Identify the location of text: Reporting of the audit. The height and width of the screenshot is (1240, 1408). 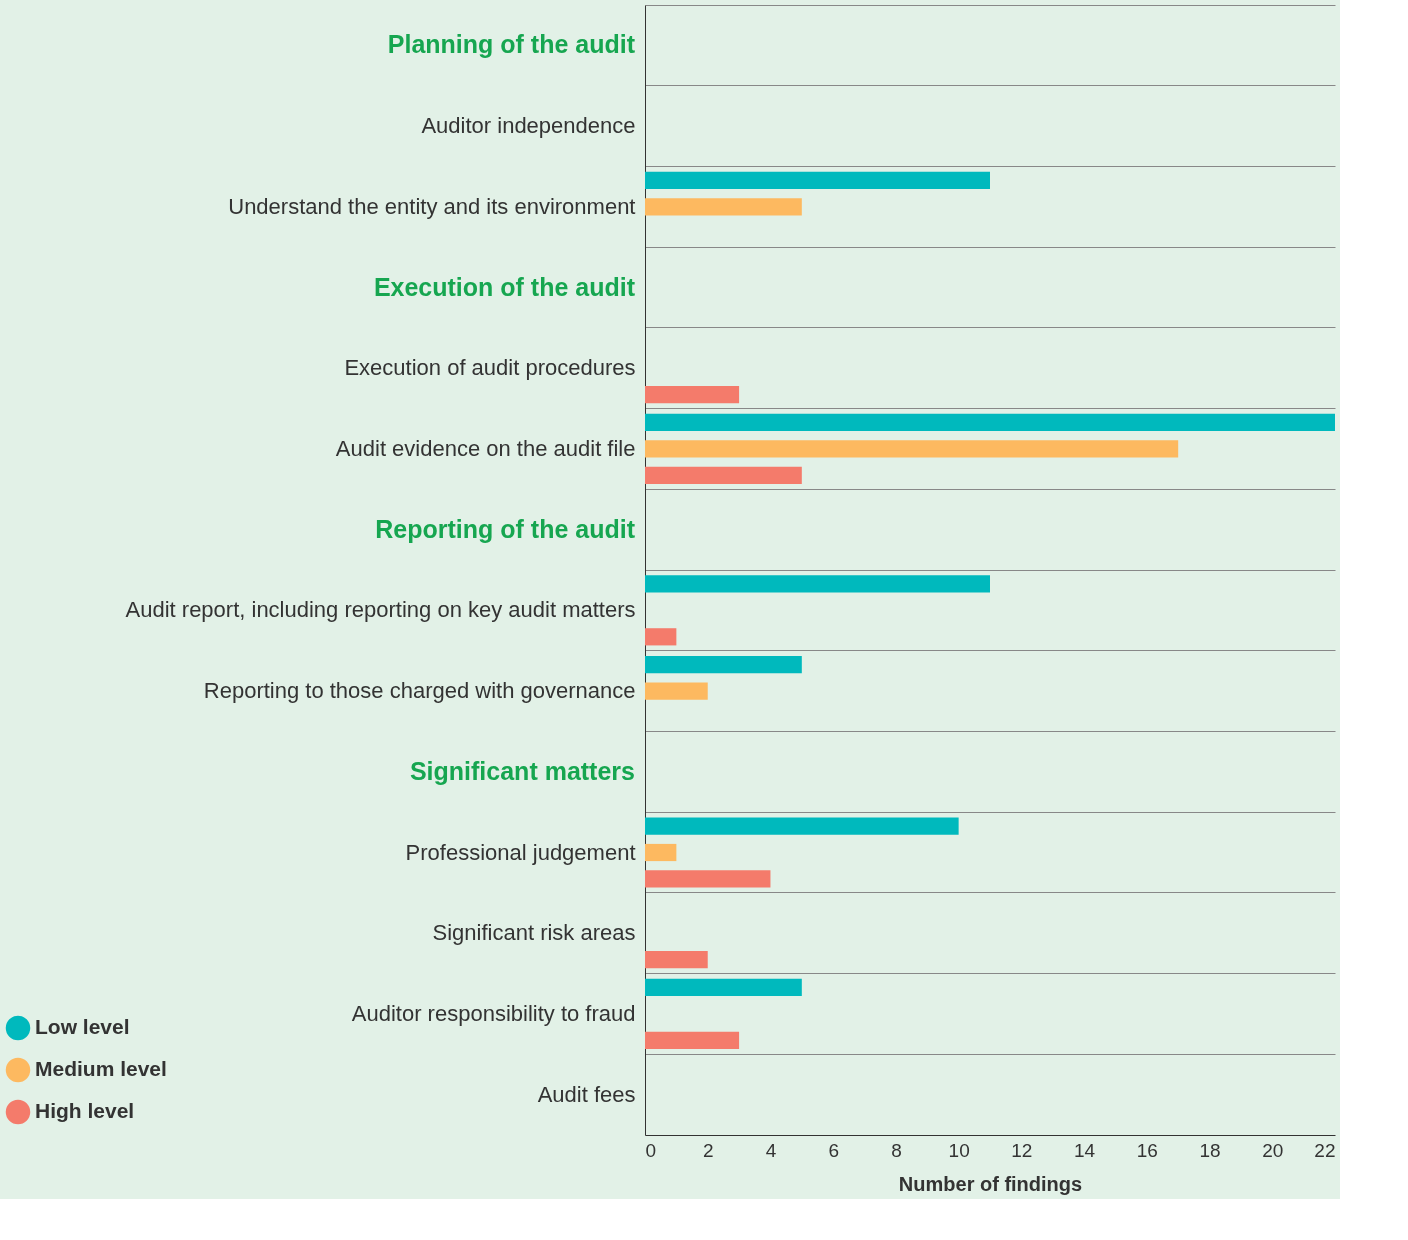
(505, 528).